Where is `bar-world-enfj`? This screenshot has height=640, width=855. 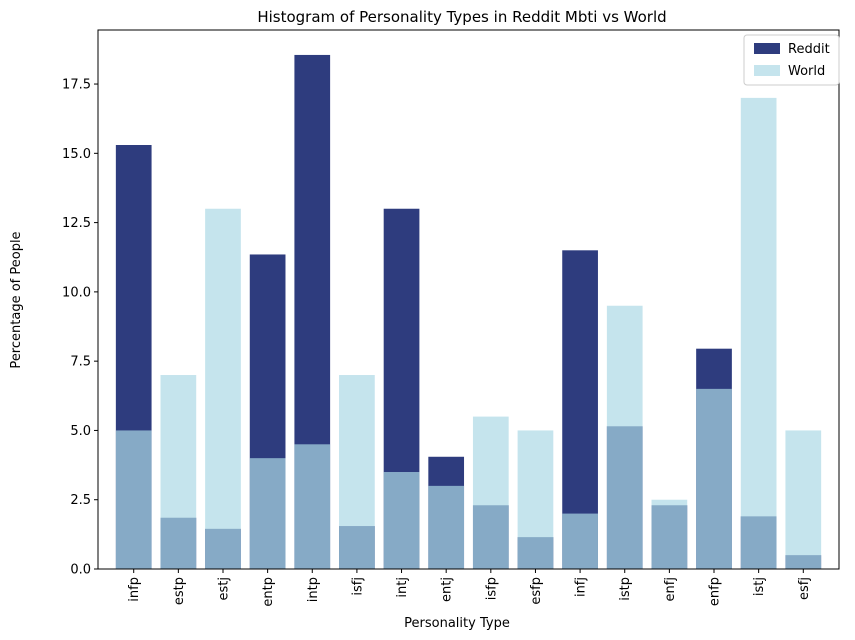 bar-world-enfj is located at coordinates (669, 534).